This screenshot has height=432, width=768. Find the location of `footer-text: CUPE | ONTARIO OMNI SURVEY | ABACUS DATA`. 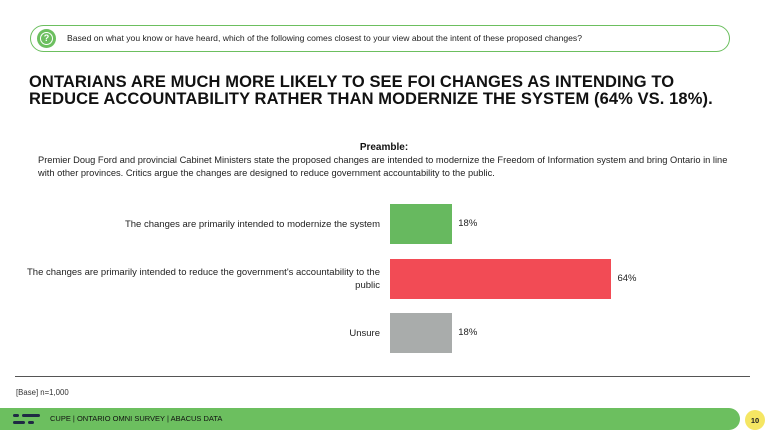

footer-text: CUPE | ONTARIO OMNI SURVEY | ABACUS DATA is located at coordinates (136, 418).